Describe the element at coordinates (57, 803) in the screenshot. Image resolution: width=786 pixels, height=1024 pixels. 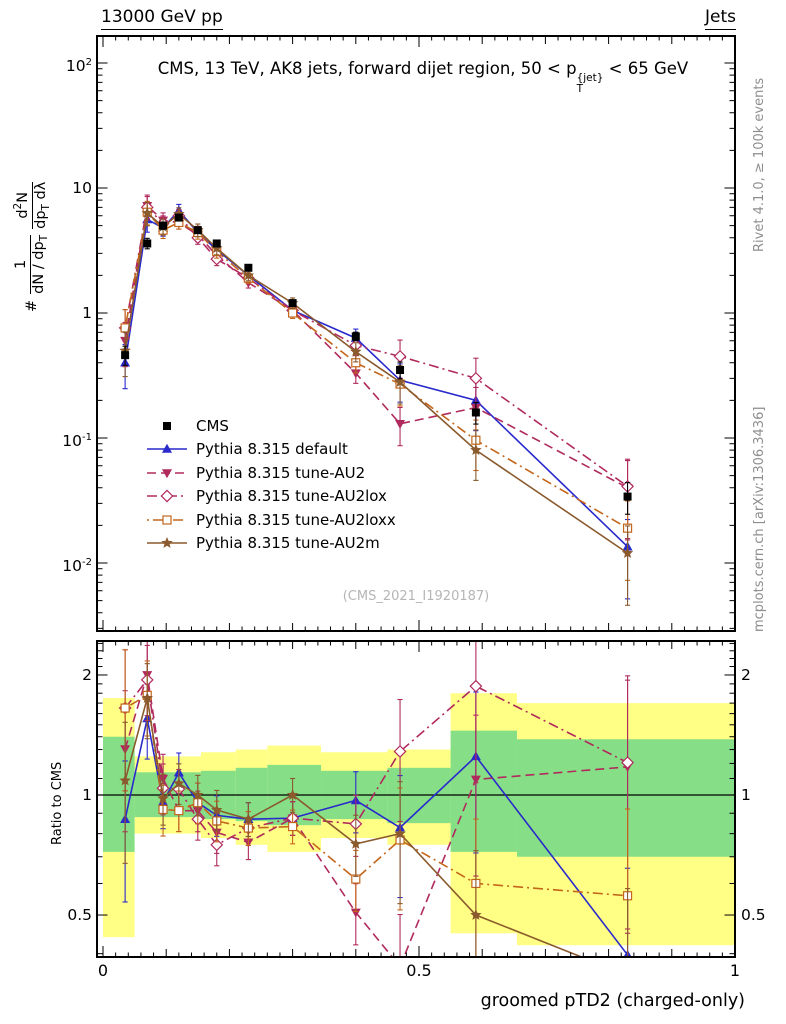
I see `ratio-y-axis-label: Ratio to CMS` at that location.